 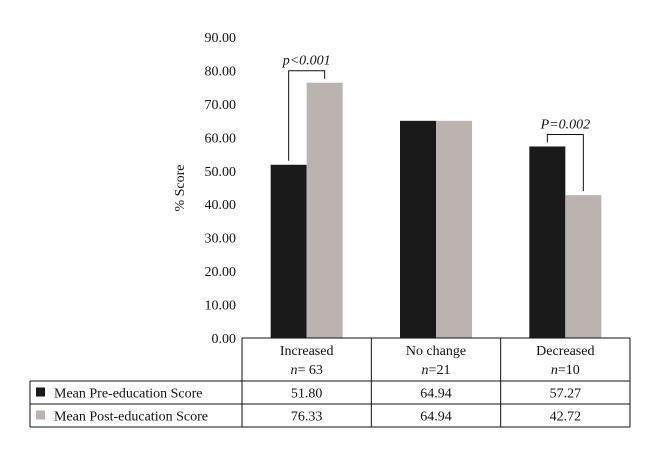 I want to click on category-count: n= 63, so click(x=306, y=370).